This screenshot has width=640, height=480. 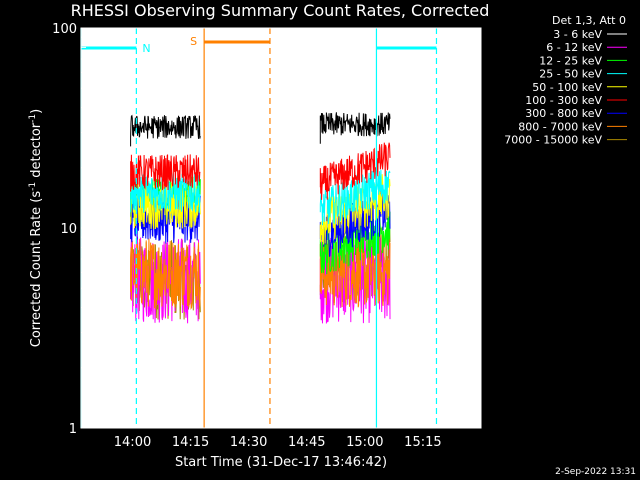 I want to click on legend-entry-label: 12 - 25 keV, so click(x=570, y=60).